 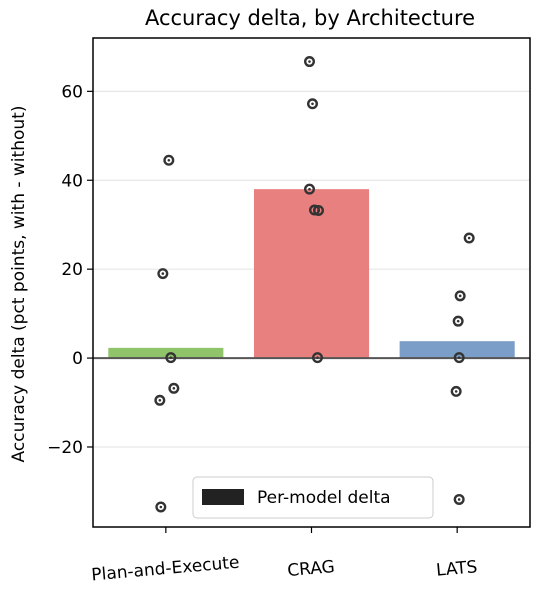 I want to click on chart-title: Accuracy delta, by Architecture, so click(x=310, y=18).